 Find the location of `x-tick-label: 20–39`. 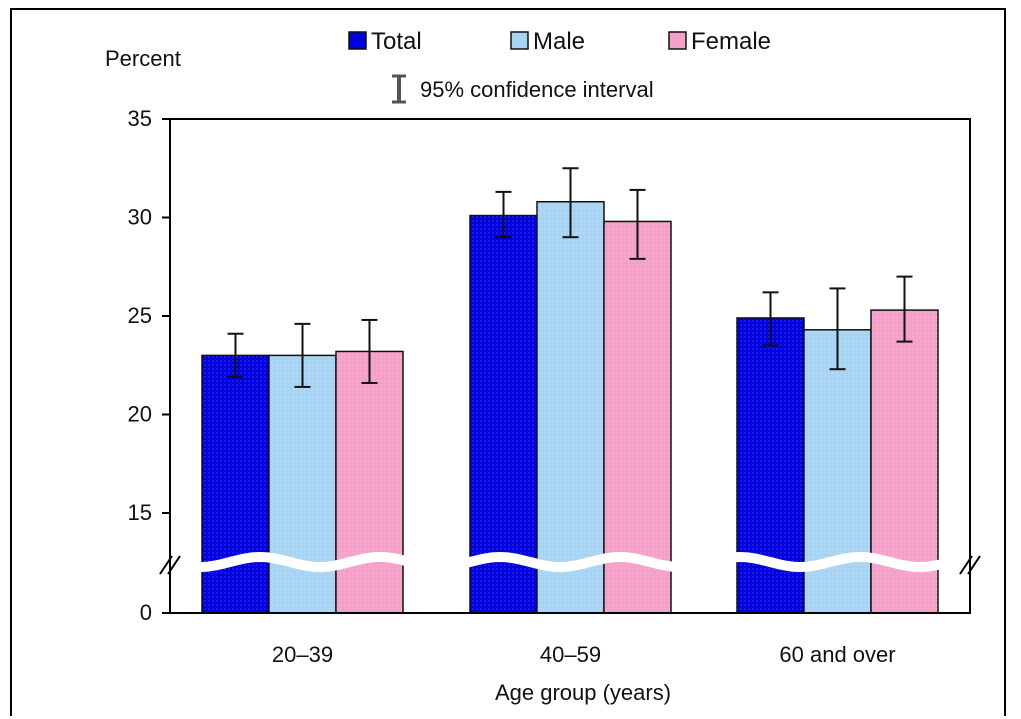

x-tick-label: 20–39 is located at coordinates (302, 654).